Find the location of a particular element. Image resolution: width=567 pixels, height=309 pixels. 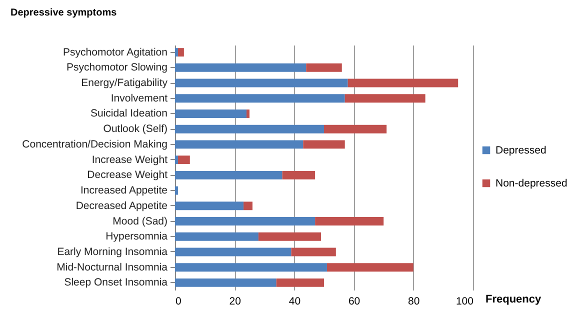

y-tick-label: Energy/Fatigability is located at coordinates (124, 83).